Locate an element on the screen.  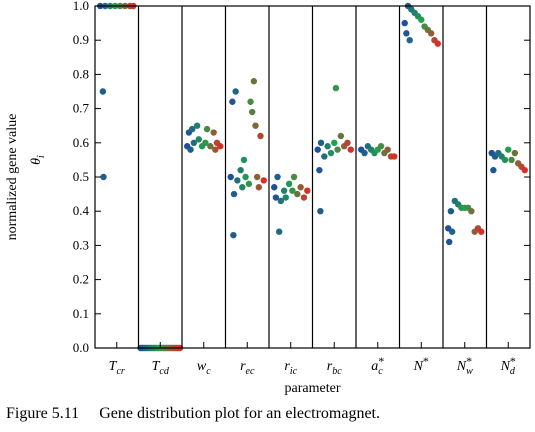
y-axis-symbol: θi is located at coordinates (38, 160).